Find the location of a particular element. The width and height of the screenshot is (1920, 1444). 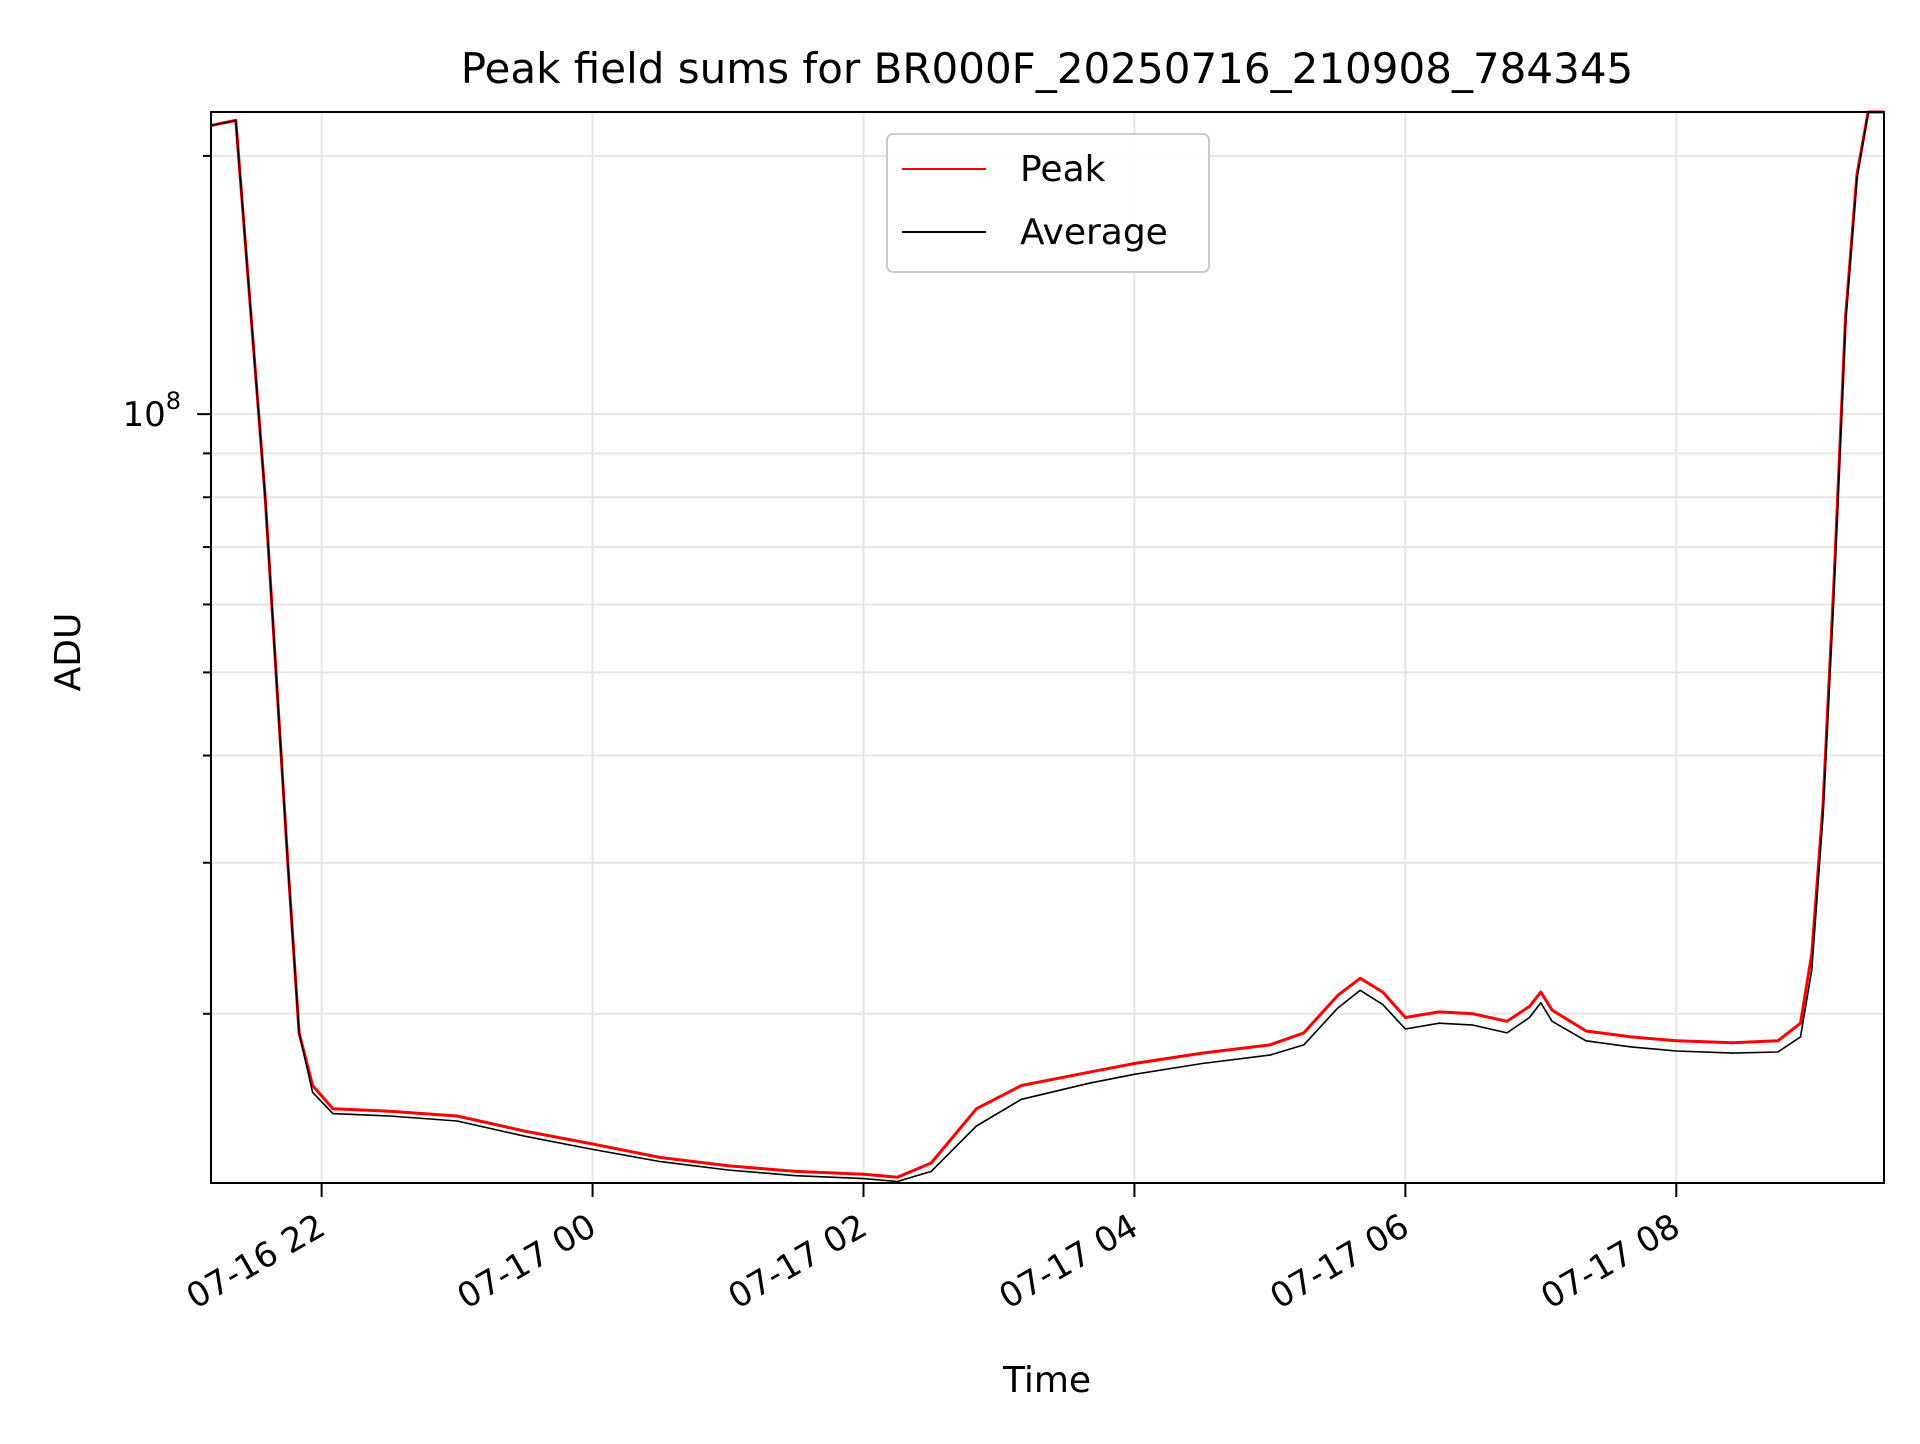

x-axis-label: Time is located at coordinates (1046, 1380).